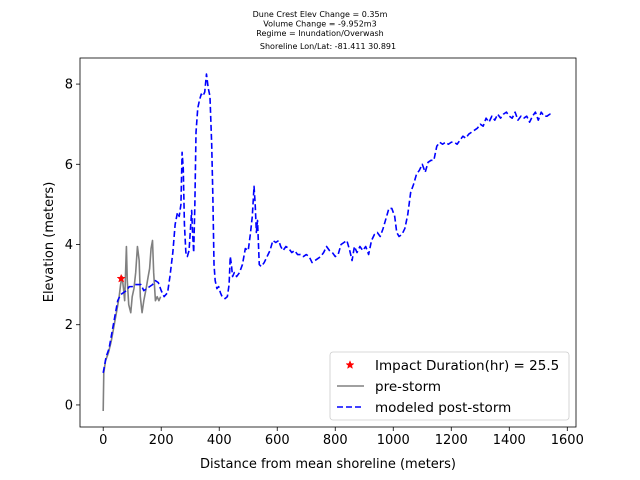 The width and height of the screenshot is (640, 480). Describe the element at coordinates (69, 245) in the screenshot. I see `y-tick-label: 4` at that location.